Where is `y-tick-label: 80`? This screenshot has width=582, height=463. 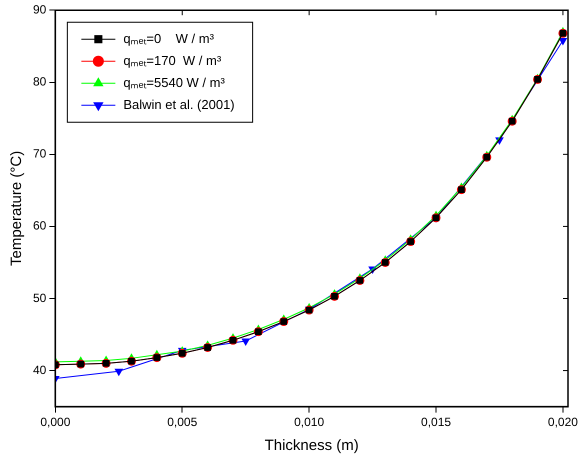
y-tick-label: 80 is located at coordinates (39, 81).